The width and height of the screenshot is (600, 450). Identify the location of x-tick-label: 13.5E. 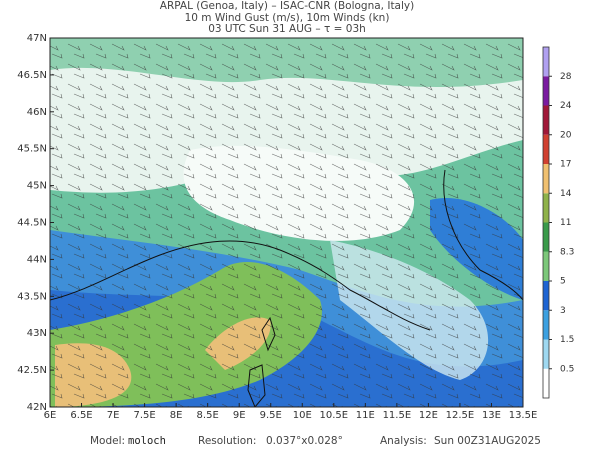
(523, 415).